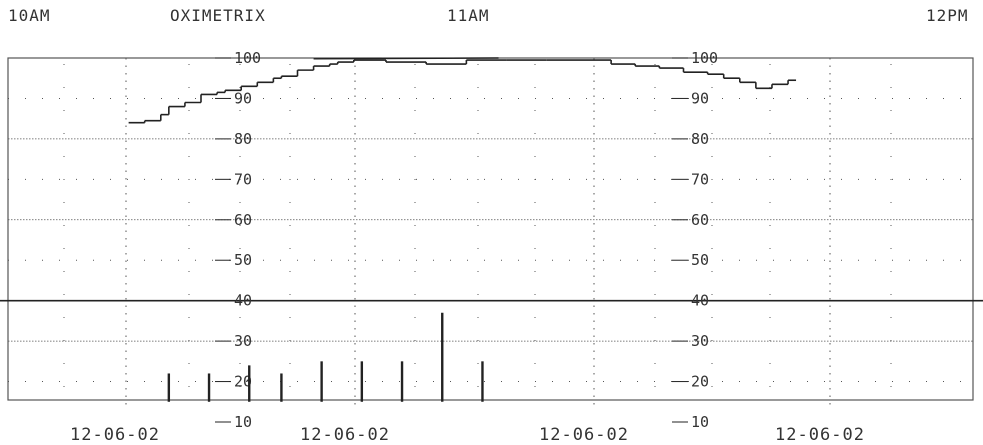  What do you see at coordinates (820, 435) in the screenshot?
I see `date-label-3: 12-06-02` at bounding box center [820, 435].